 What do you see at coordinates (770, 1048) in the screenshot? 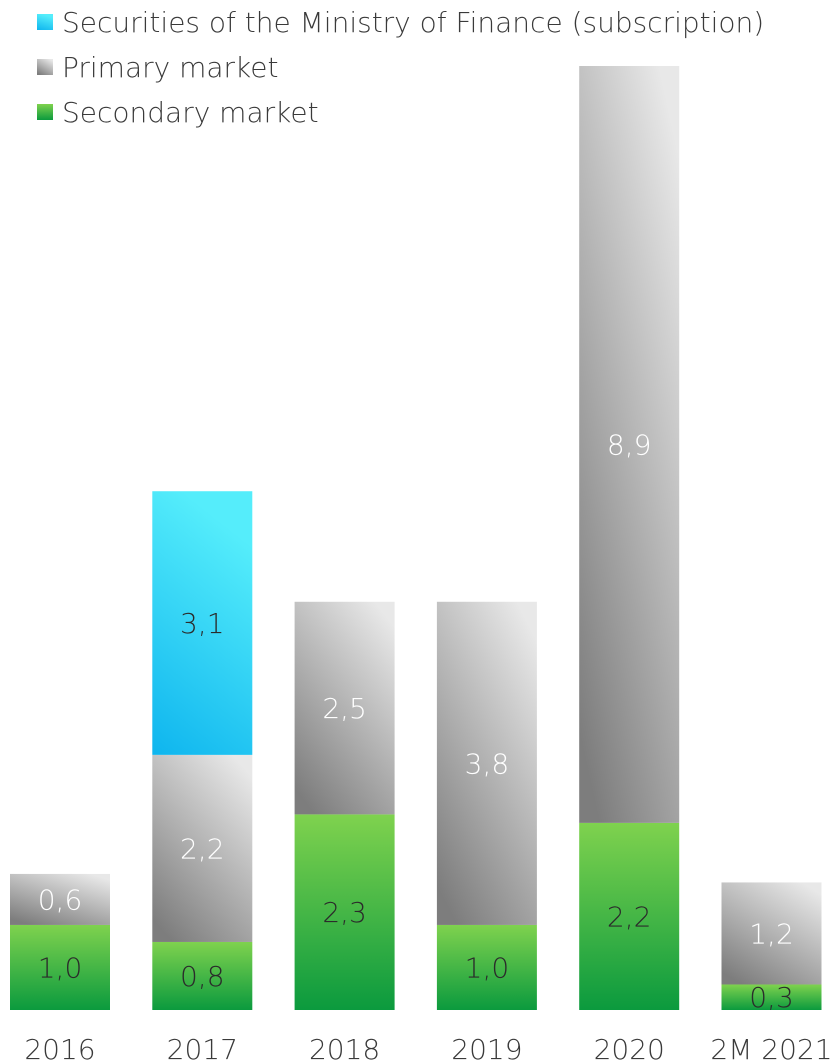
I see `x-tick-label-5: 2M 2021` at bounding box center [770, 1048].